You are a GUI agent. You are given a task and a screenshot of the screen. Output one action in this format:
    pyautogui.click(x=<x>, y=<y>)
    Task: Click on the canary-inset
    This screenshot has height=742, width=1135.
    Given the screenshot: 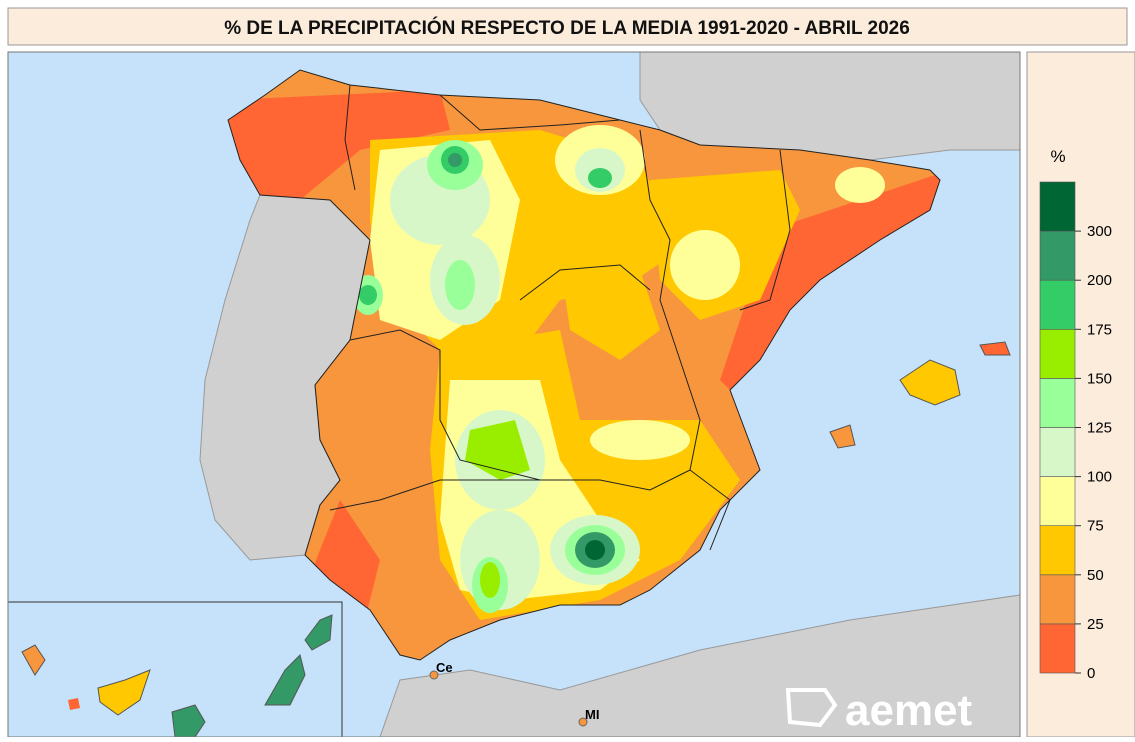 What is the action you would take?
    pyautogui.click(x=175, y=669)
    